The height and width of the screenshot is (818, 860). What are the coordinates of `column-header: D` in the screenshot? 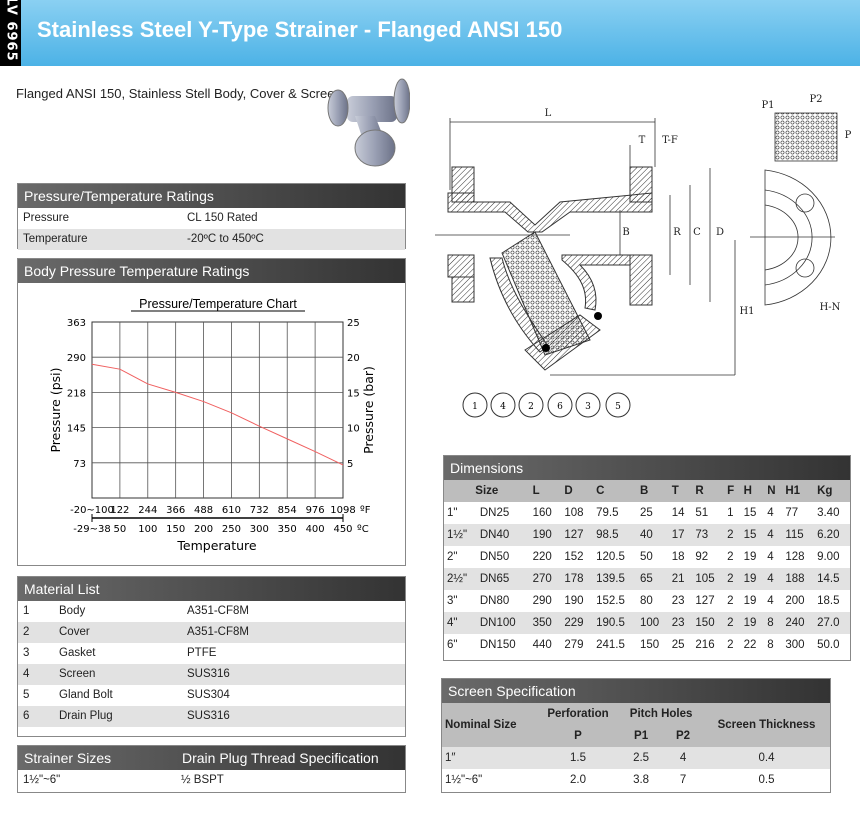 It's located at (577, 491).